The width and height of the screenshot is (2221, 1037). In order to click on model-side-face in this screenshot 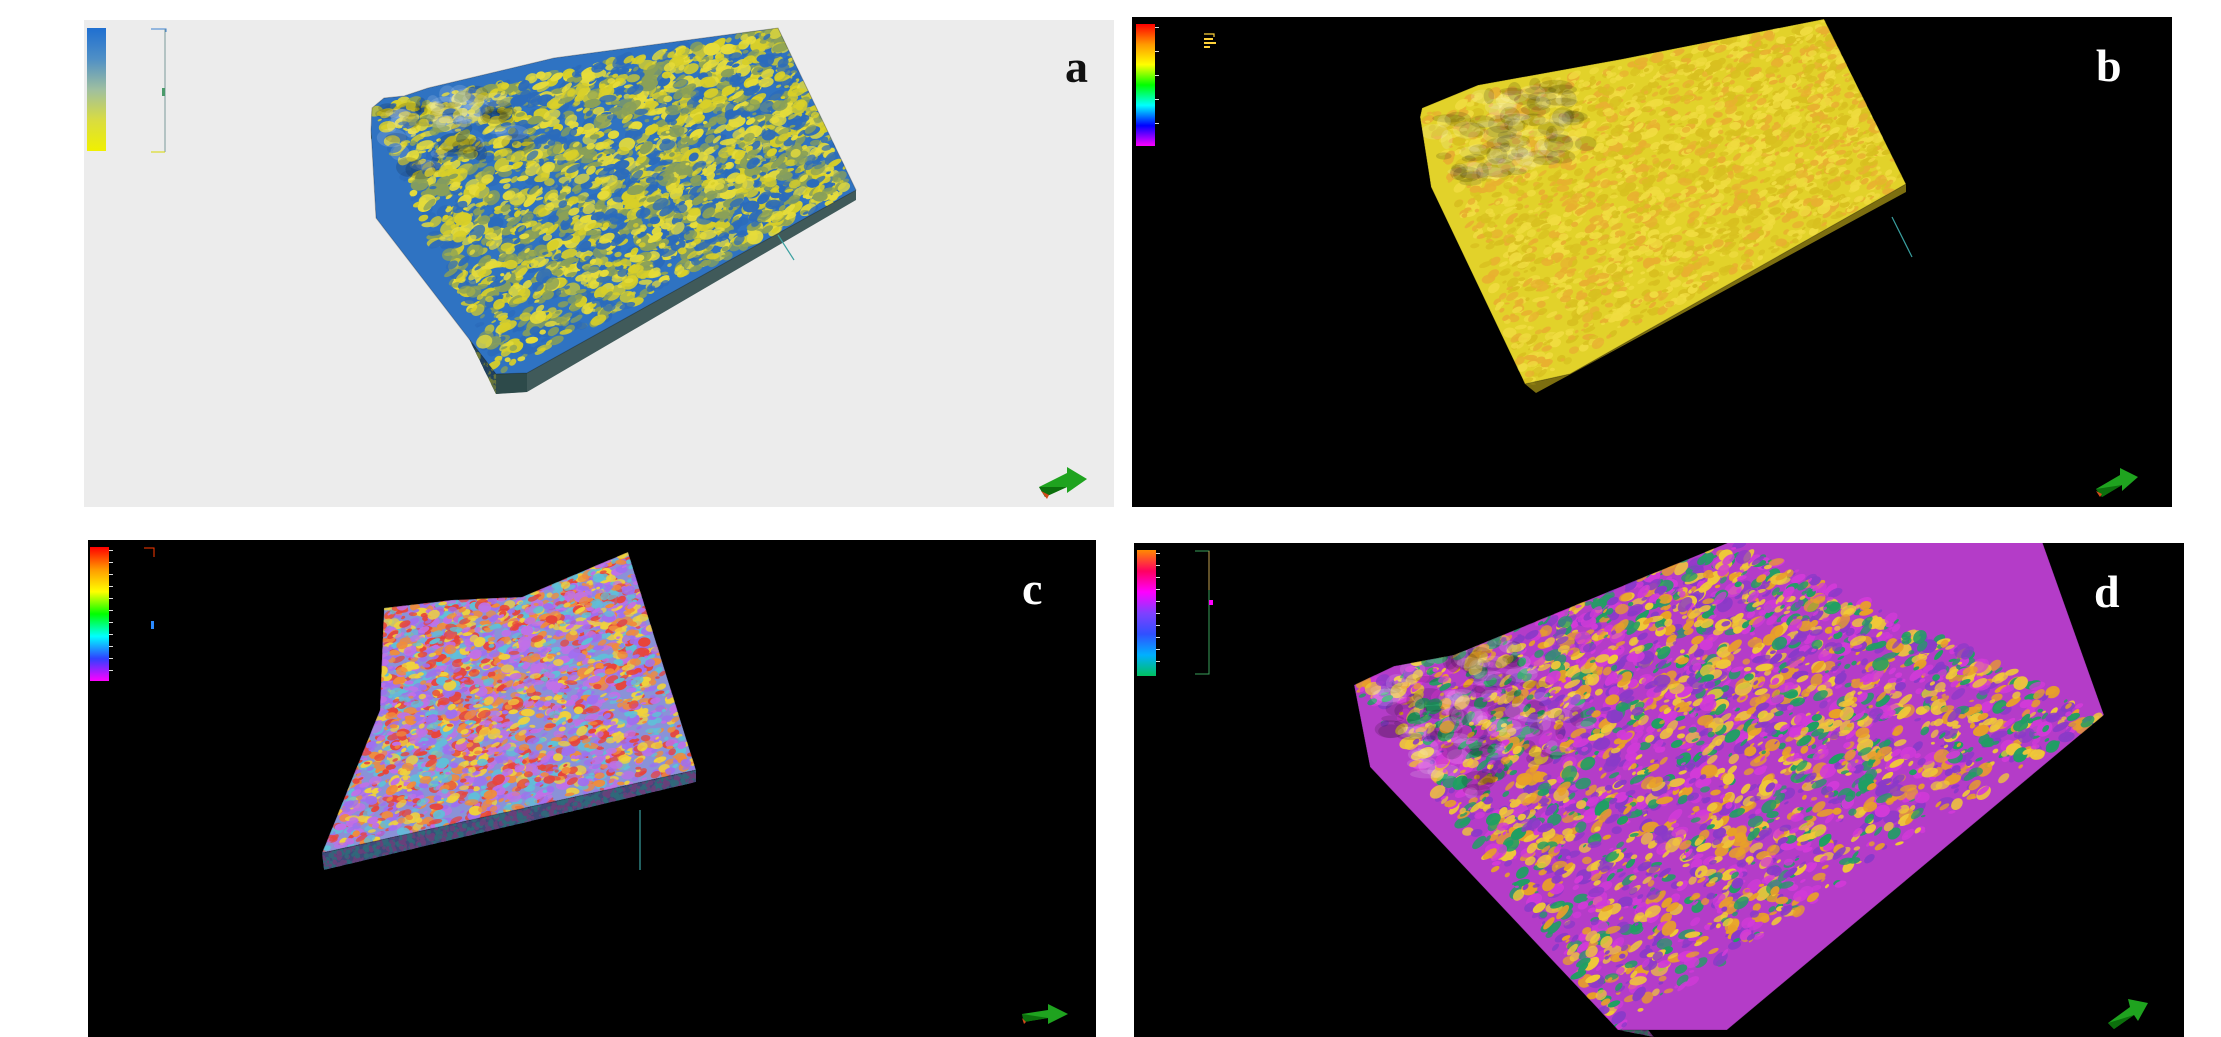, I will do `click(509, 820)`.